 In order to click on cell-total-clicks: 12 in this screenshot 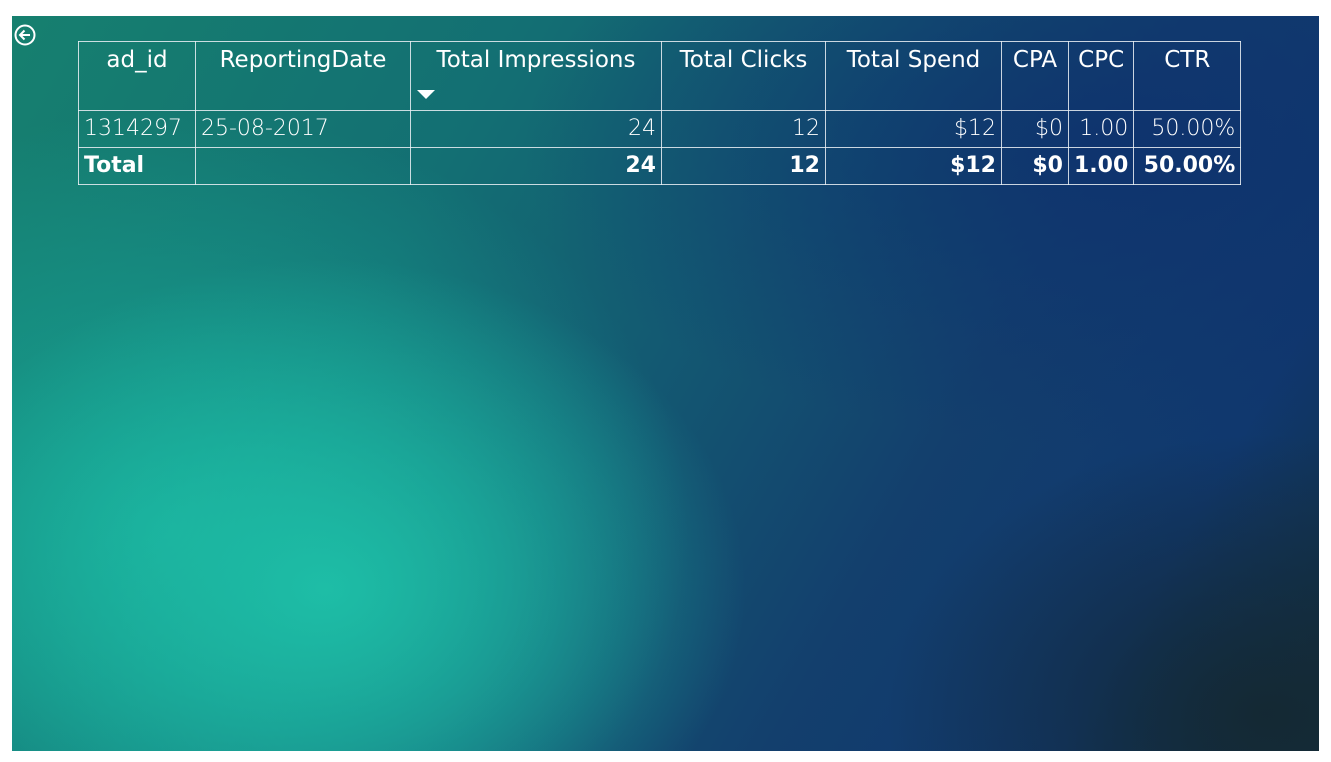, I will do `click(743, 129)`.